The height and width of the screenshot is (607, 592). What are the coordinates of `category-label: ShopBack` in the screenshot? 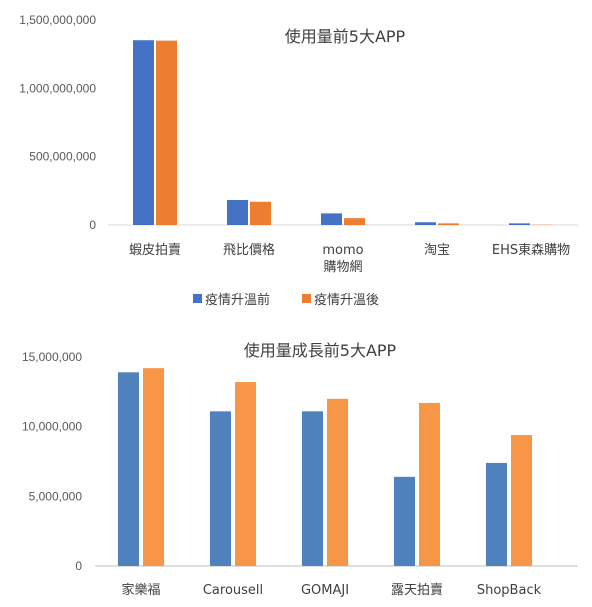 It's located at (509, 590).